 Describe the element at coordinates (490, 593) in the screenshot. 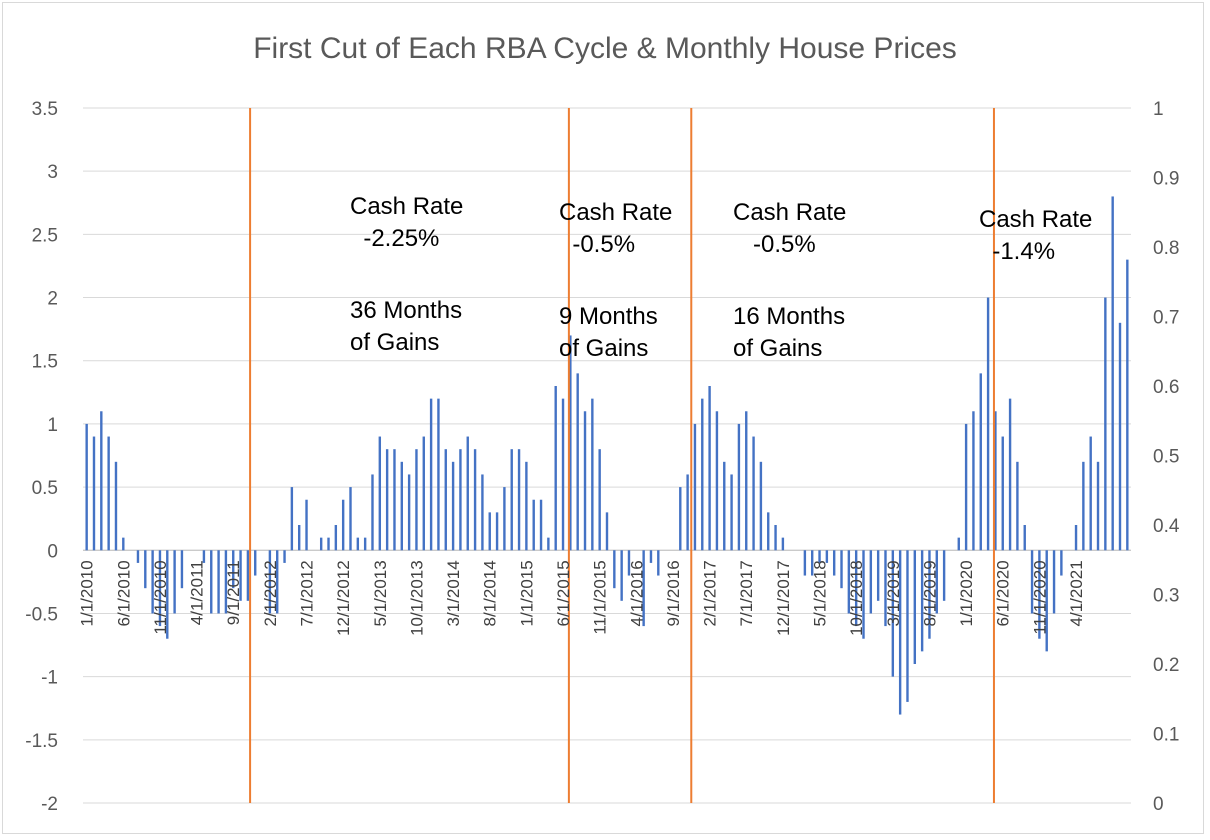

I see `x-tick-label: 8/1/2014` at that location.